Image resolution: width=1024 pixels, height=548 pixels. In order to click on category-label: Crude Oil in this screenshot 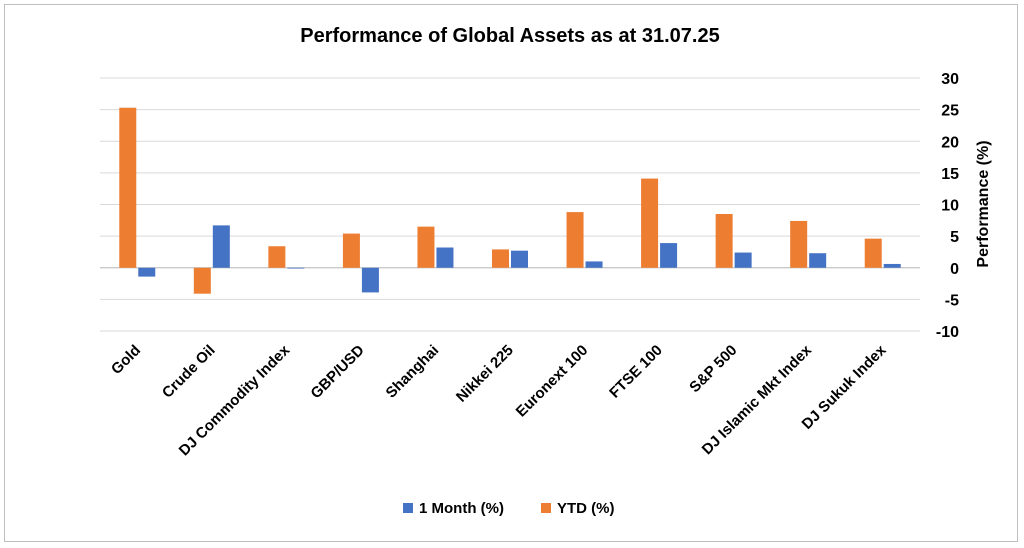, I will do `click(189, 372)`.